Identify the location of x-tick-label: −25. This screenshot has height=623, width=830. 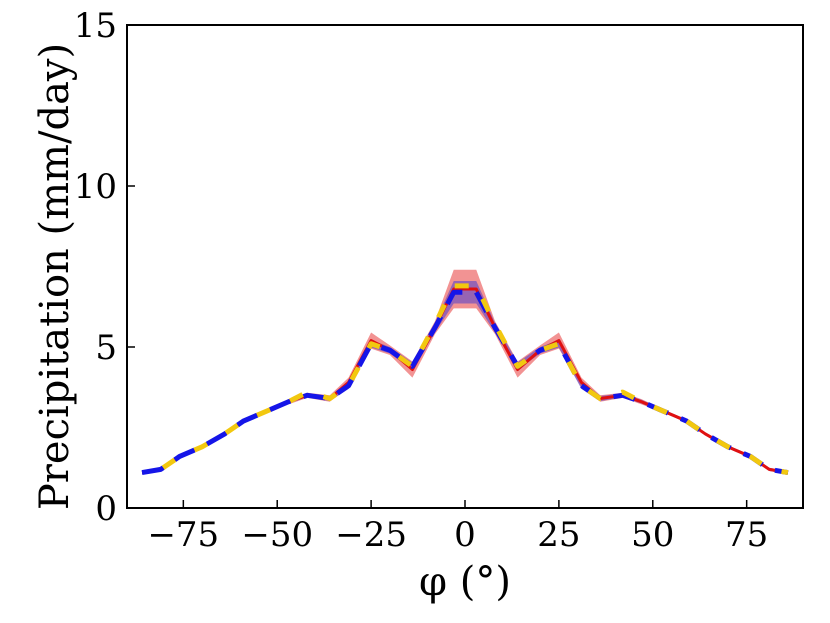
(371, 535).